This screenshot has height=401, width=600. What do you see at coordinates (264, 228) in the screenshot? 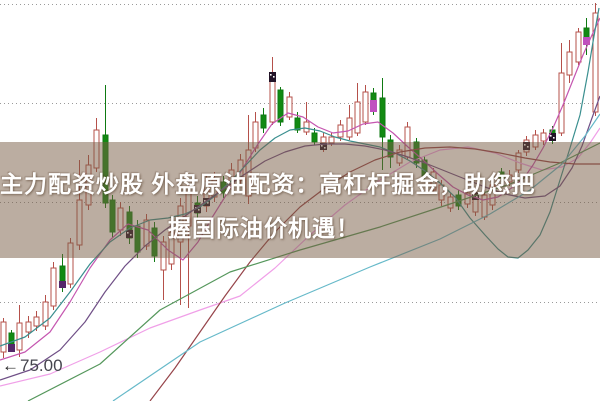
I see `headline-line-2: 握国际油价机遇！` at bounding box center [264, 228].